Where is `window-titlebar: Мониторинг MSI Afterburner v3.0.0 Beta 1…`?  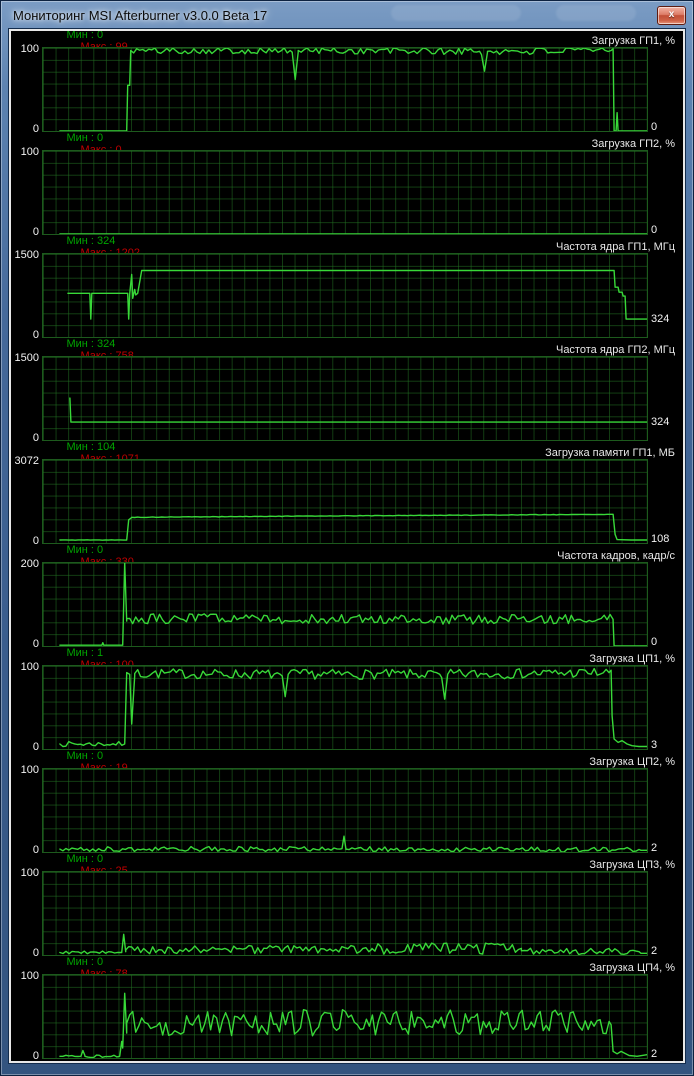
window-titlebar: Мониторинг MSI Afterburner v3.0.0 Beta 1… is located at coordinates (347, 15).